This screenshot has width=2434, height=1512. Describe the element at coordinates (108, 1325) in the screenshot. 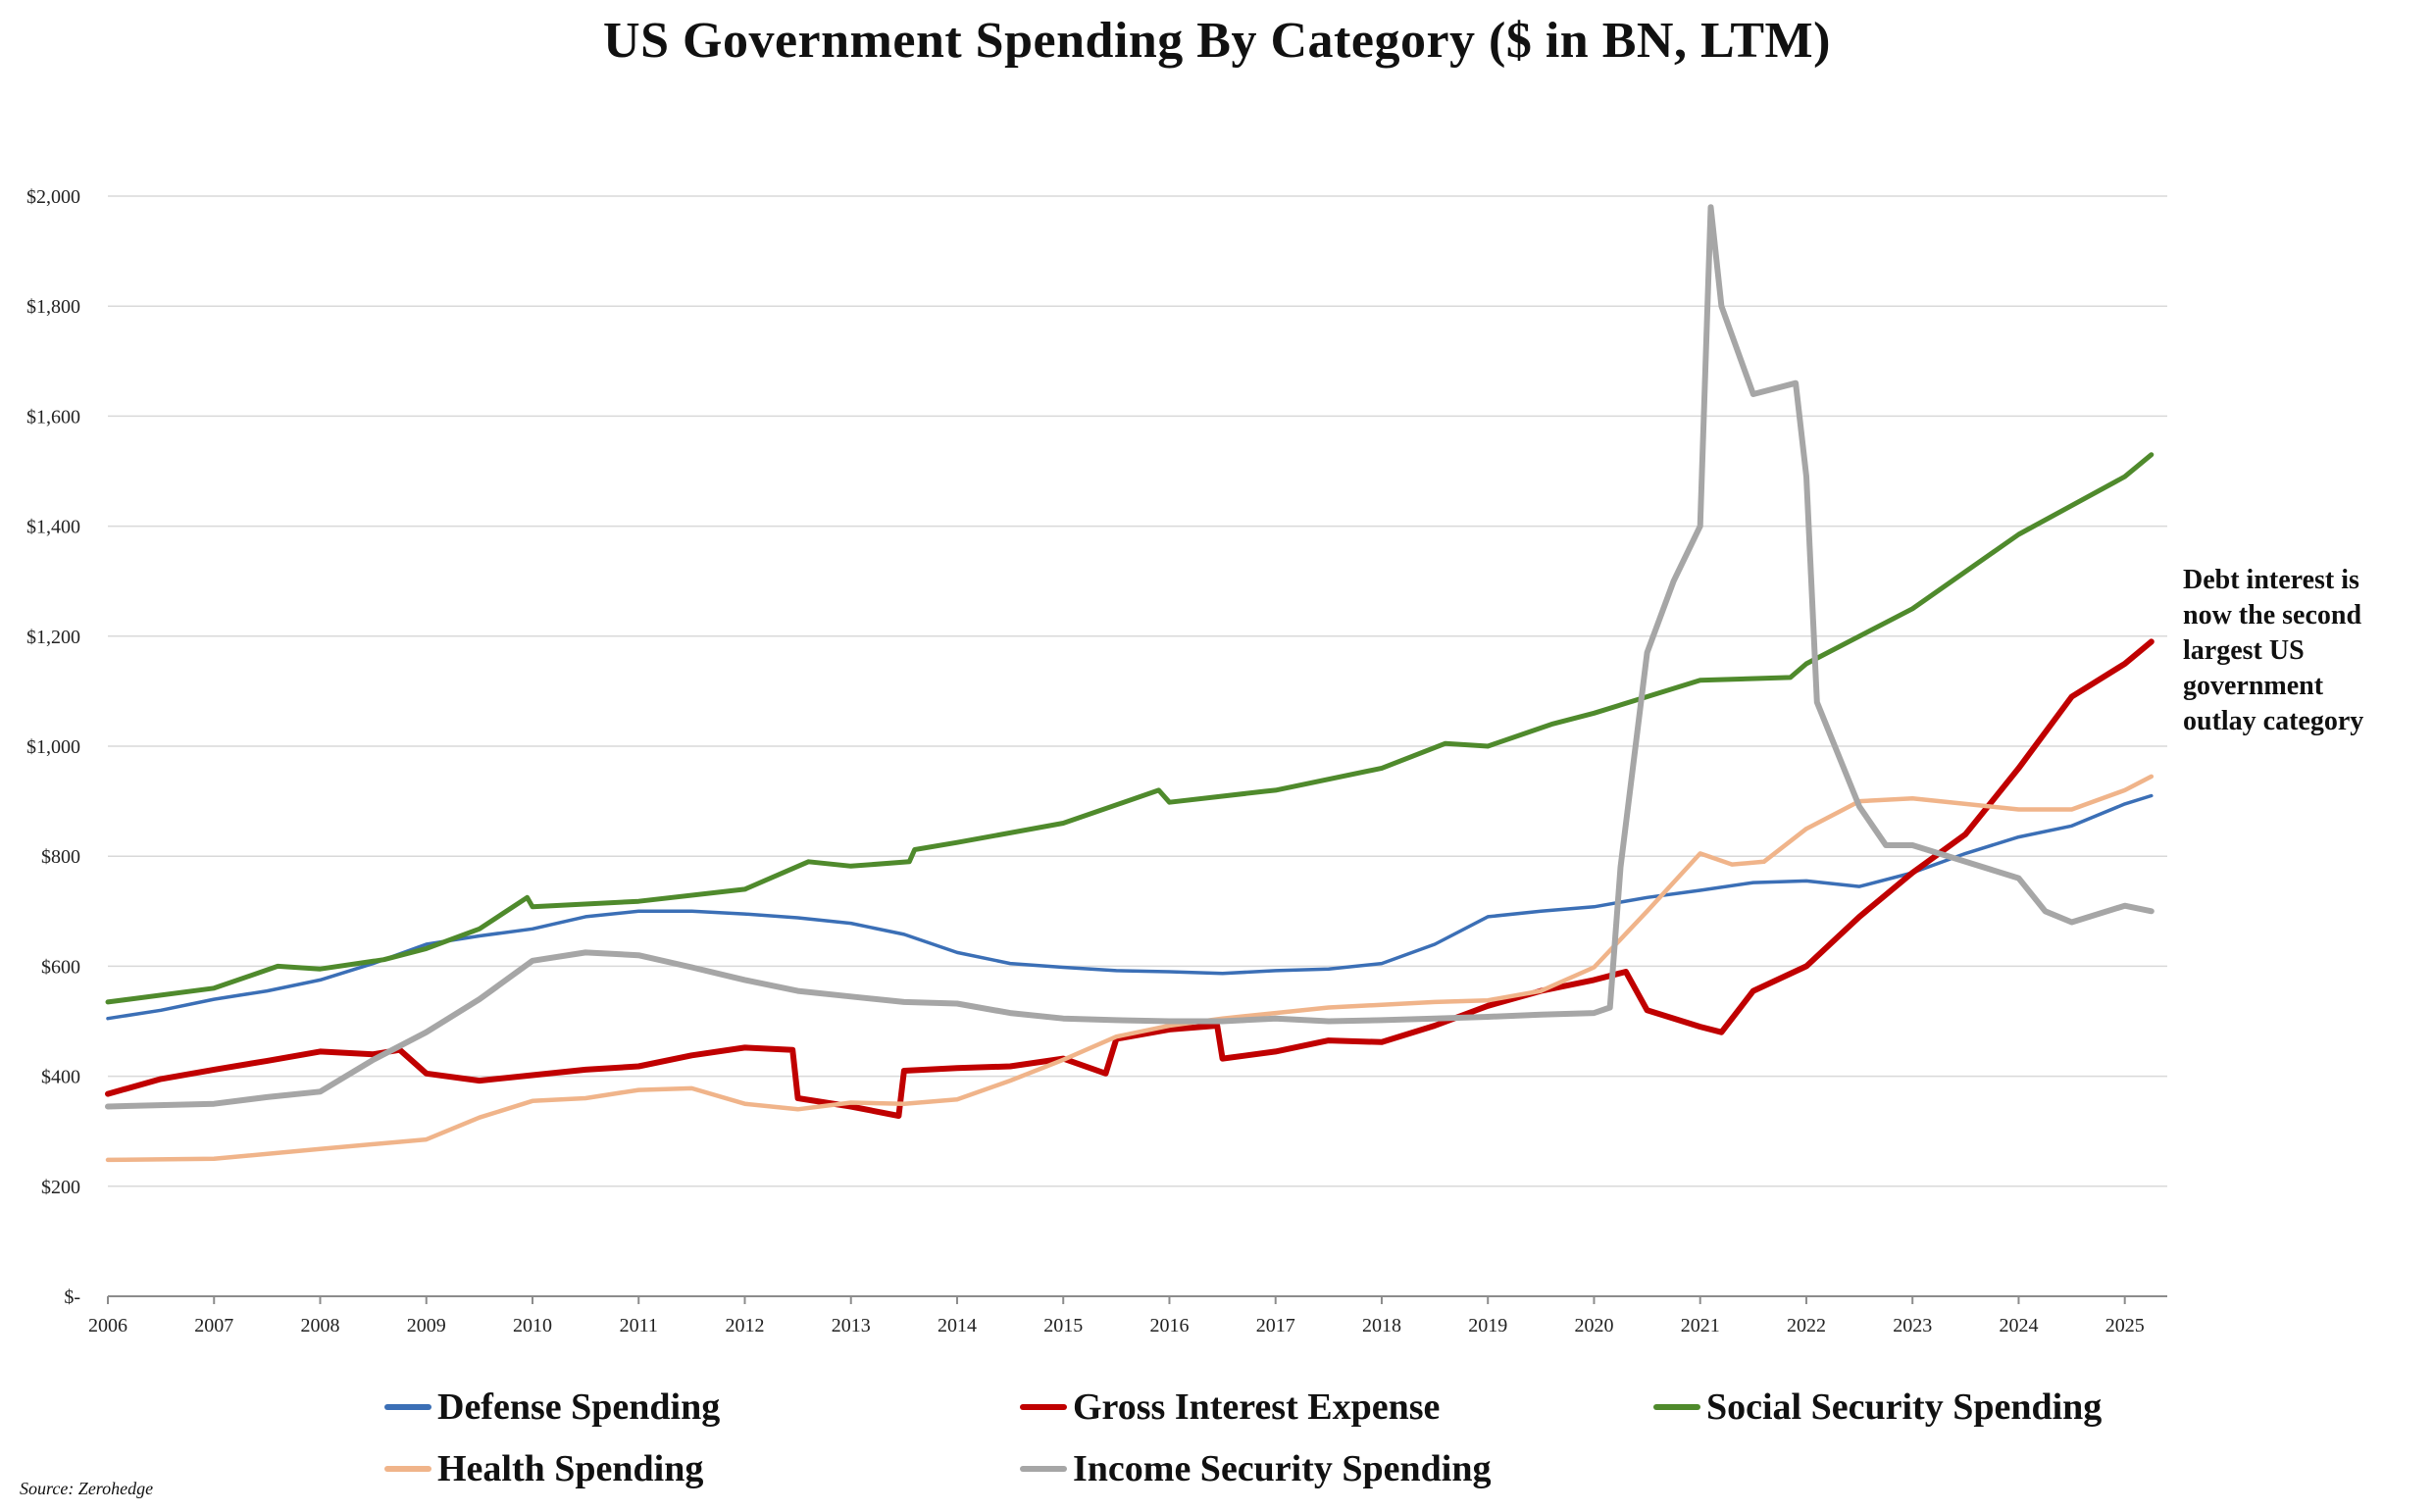

I see `x-tick-label: 2006` at that location.